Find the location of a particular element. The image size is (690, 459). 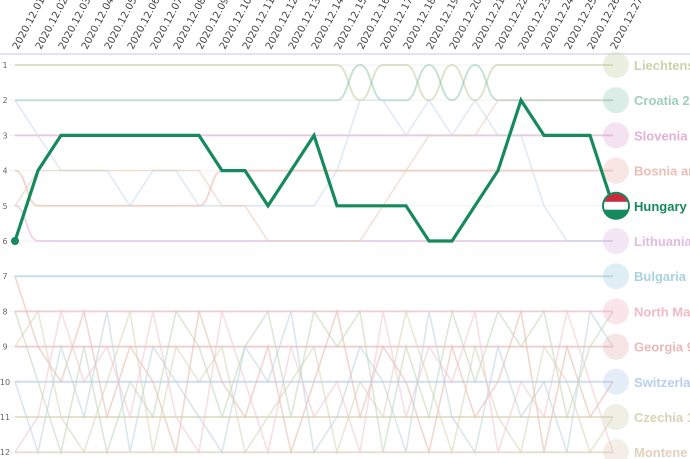

rank-tick-label: 12 is located at coordinates (5, 452).